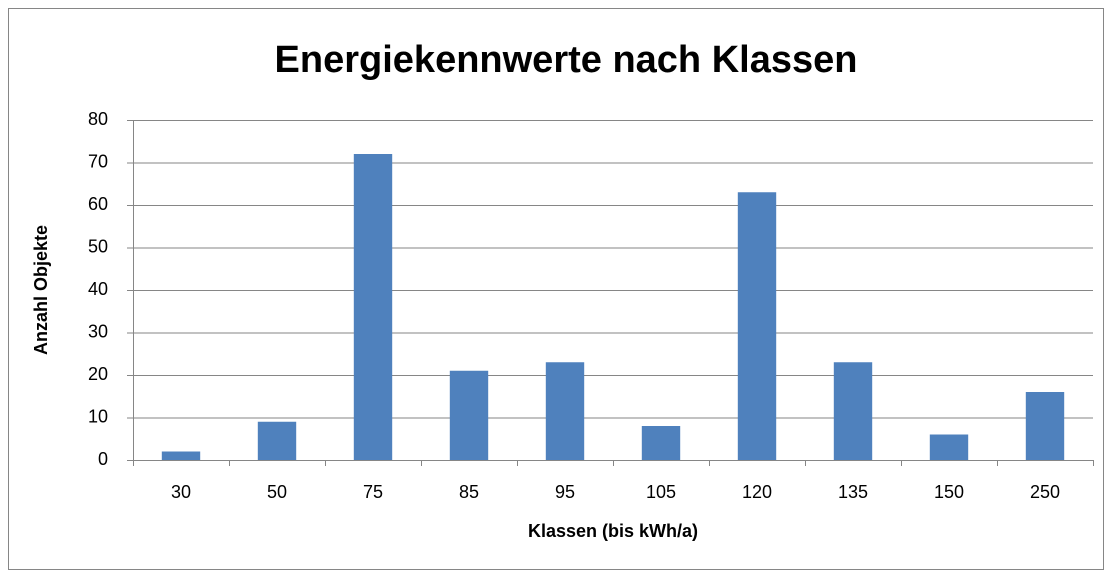 This screenshot has height=578, width=1112. Describe the element at coordinates (41, 290) in the screenshot. I see `y-axis-label: Anzahl Objekte` at that location.